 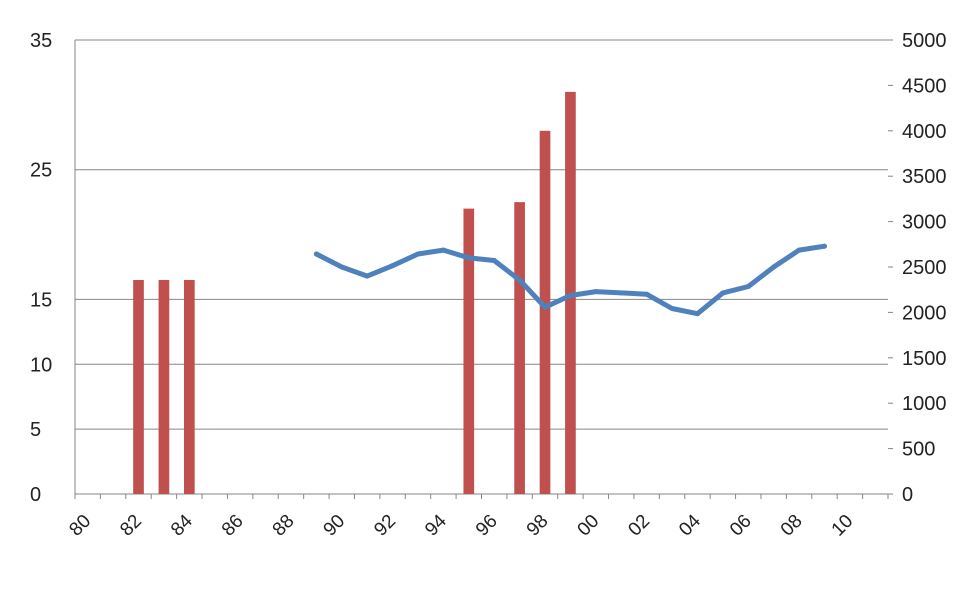 I want to click on x-tick-label: 90, so click(x=335, y=526).